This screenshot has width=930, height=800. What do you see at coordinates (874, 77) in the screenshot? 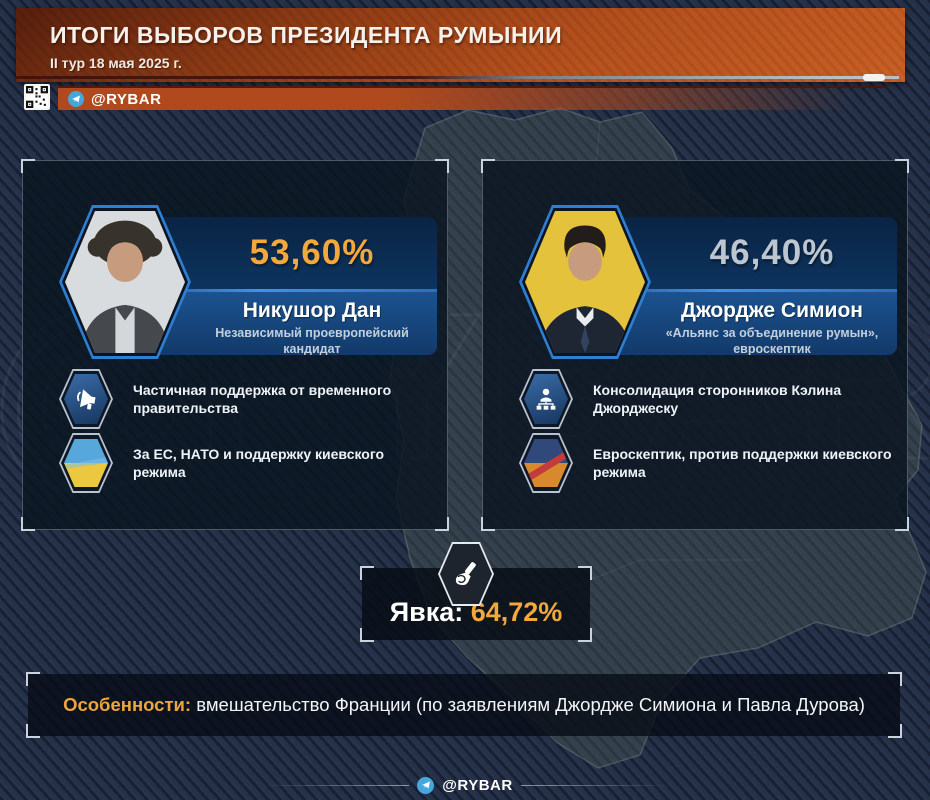
I see `header-divider-pill` at bounding box center [874, 77].